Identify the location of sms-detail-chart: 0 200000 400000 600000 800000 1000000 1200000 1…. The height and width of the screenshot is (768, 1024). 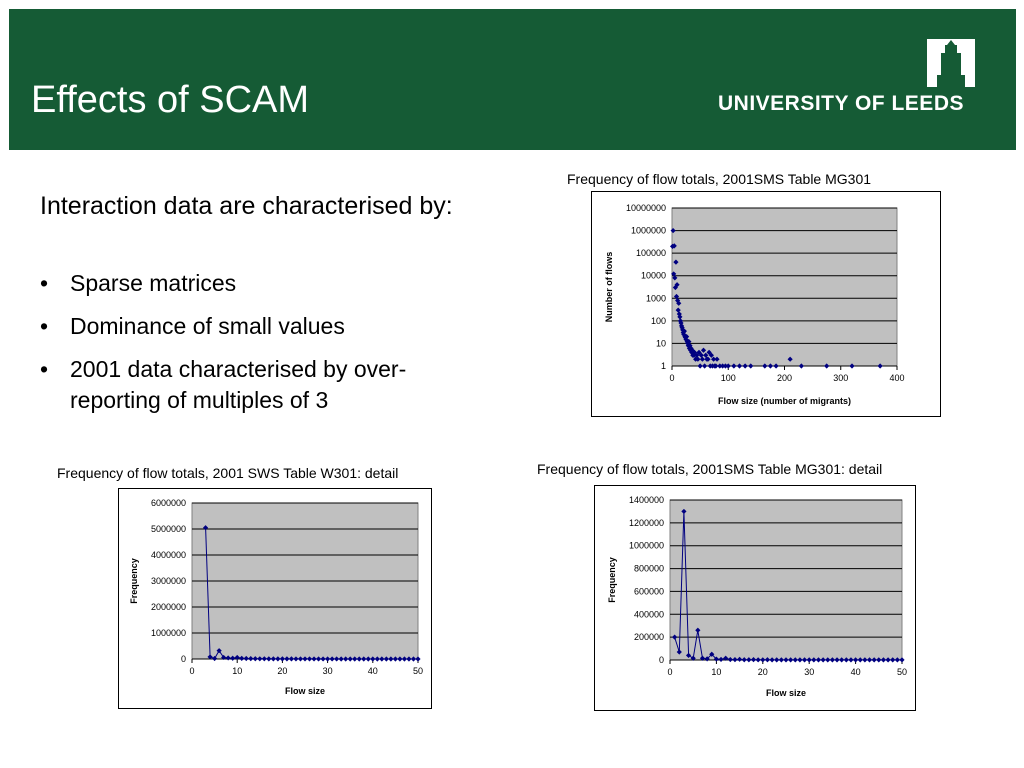
(757, 596).